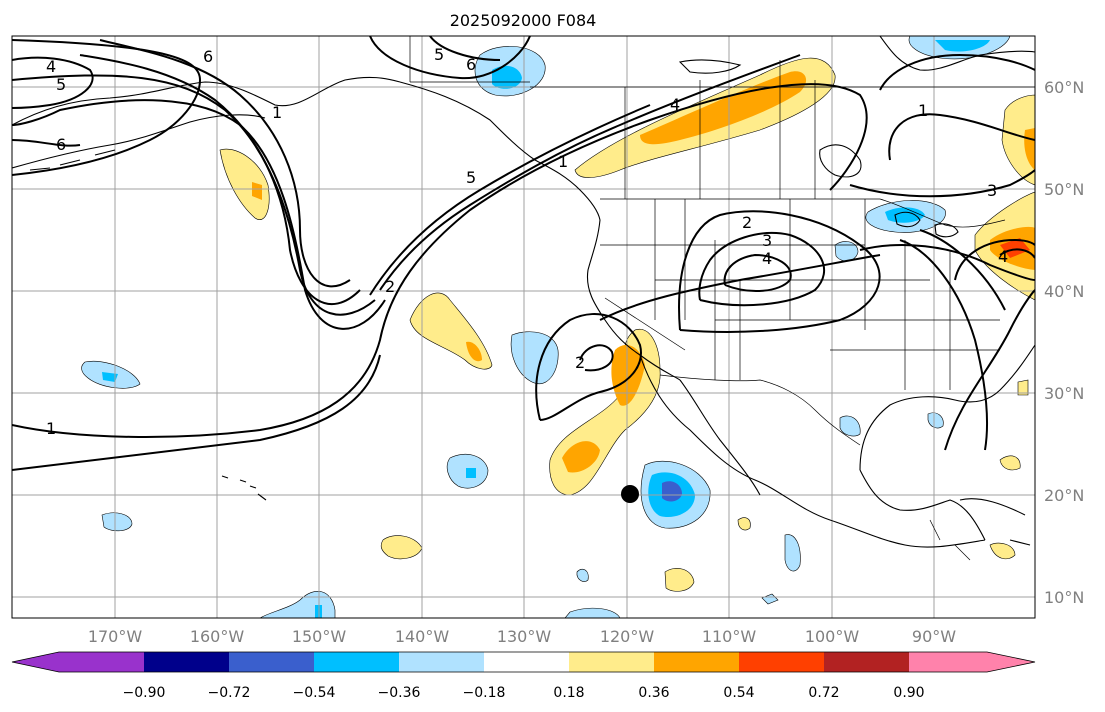 The height and width of the screenshot is (712, 1105). What do you see at coordinates (738, 693) in the screenshot?
I see `colorbar-tick: 0.54` at bounding box center [738, 693].